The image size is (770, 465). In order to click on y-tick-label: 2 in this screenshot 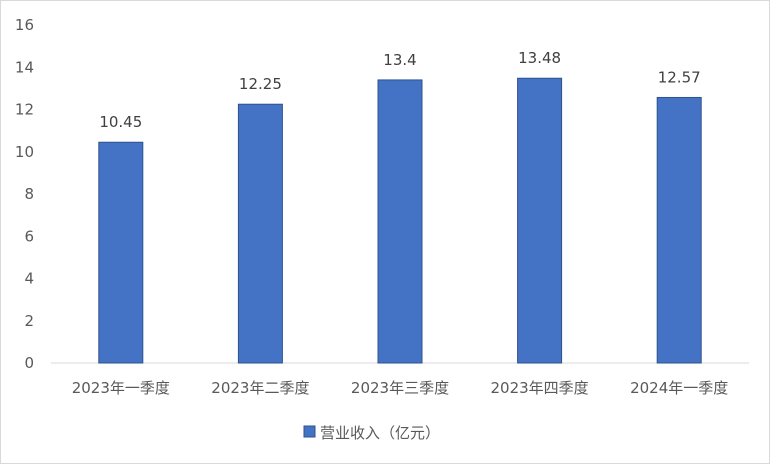, I will do `click(29, 321)`.